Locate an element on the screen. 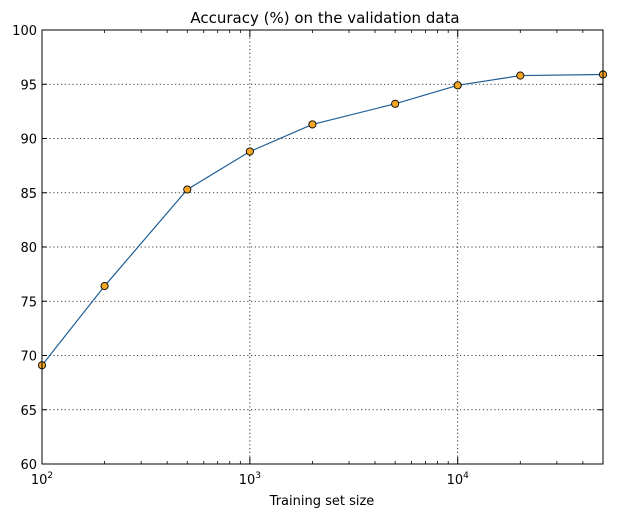 This screenshot has height=521, width=623. x-tick-label: 10⁴ is located at coordinates (458, 479).